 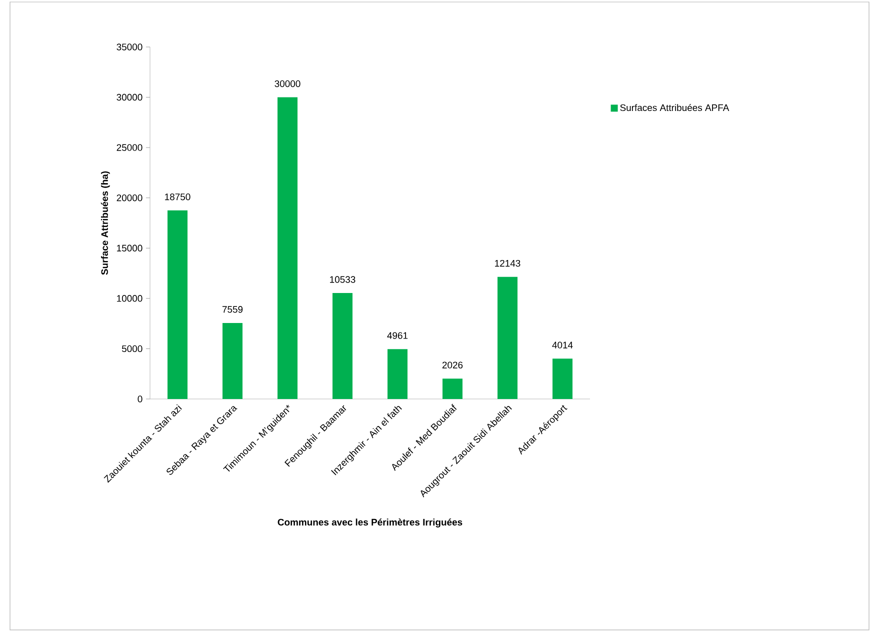 I want to click on data-label: 2026, so click(x=452, y=365).